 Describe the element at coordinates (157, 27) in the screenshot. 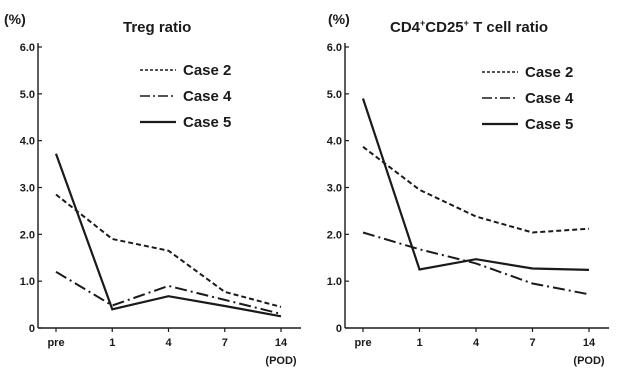

I see `chart-title: Treg ratio` at that location.